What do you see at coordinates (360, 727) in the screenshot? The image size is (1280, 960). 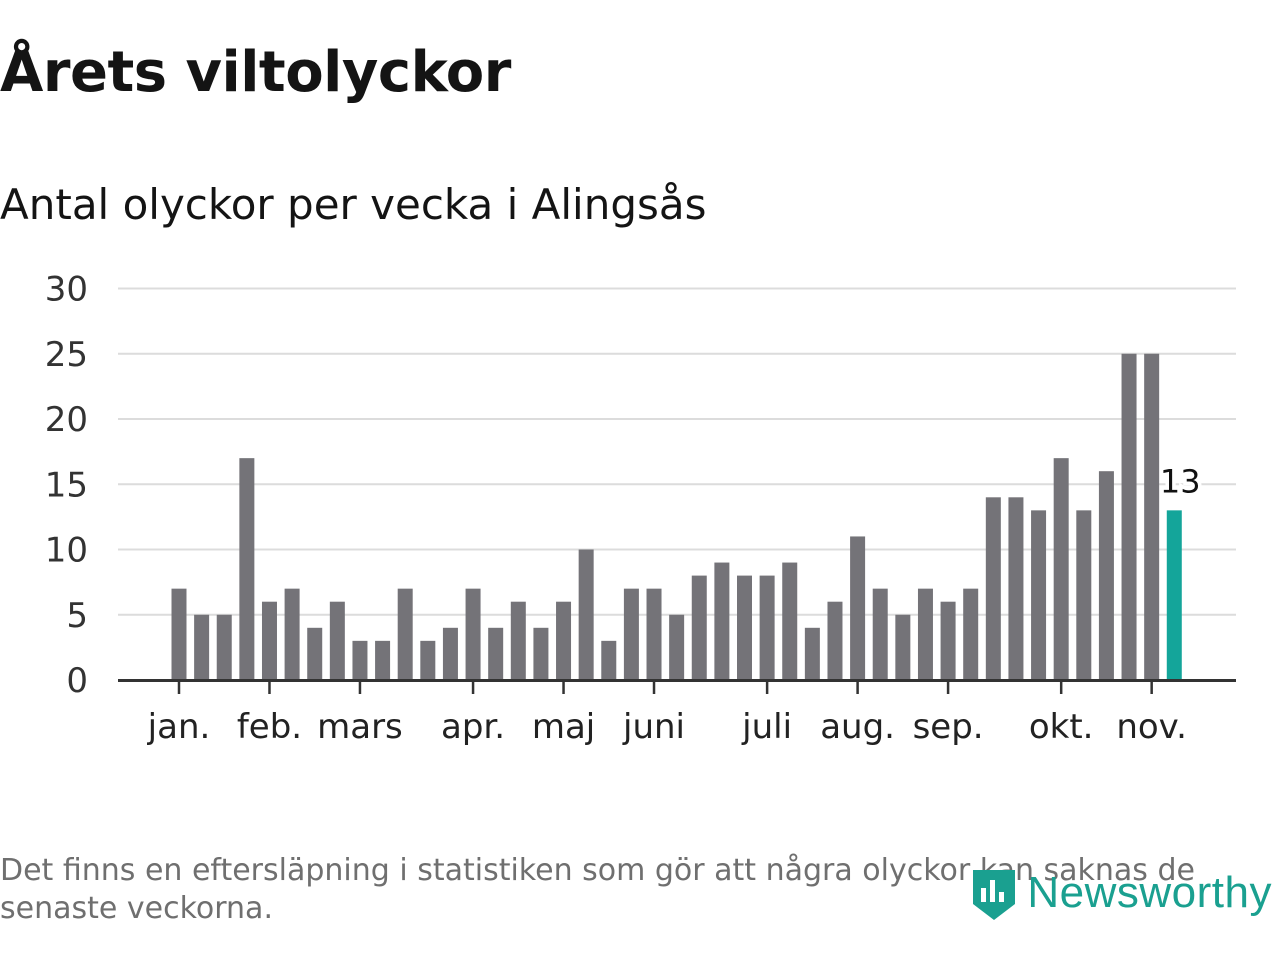 I see `x-tick-label: mars` at bounding box center [360, 727].